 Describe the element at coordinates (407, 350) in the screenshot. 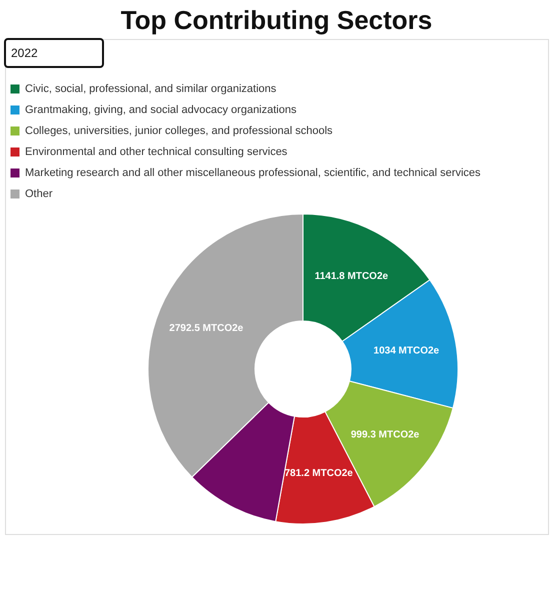

I see `data-label: 1034 MTCO2e` at that location.